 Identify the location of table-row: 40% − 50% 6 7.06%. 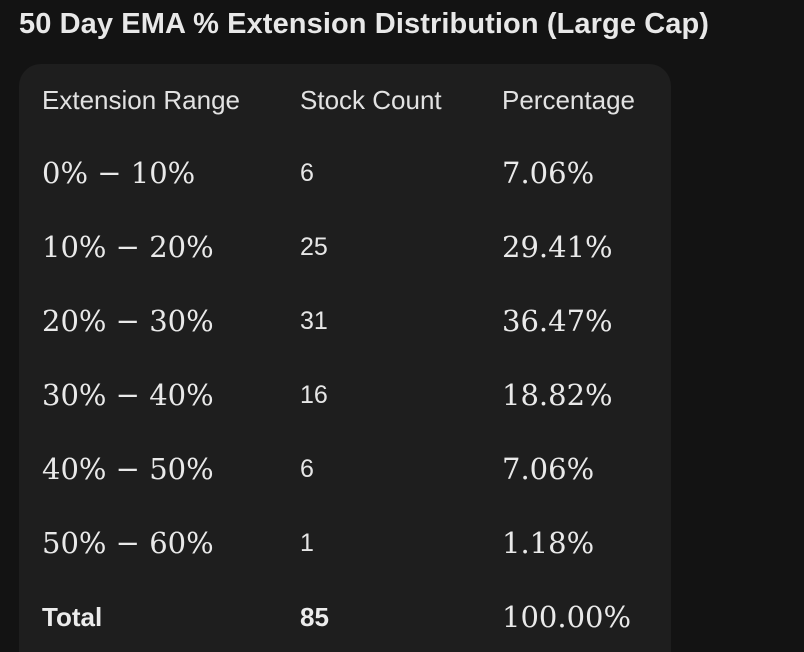
(345, 469).